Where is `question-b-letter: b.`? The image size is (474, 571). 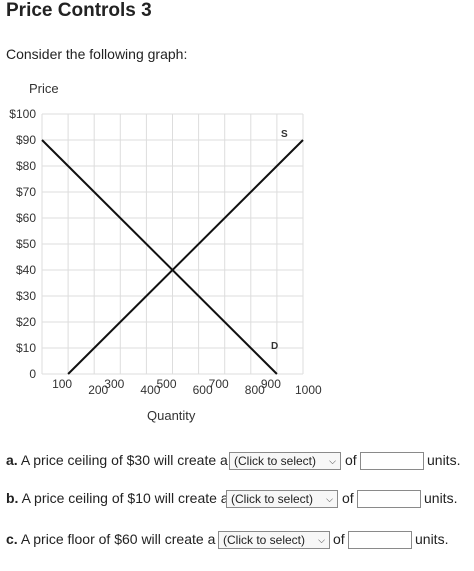
question-b-letter: b. is located at coordinates (12, 498).